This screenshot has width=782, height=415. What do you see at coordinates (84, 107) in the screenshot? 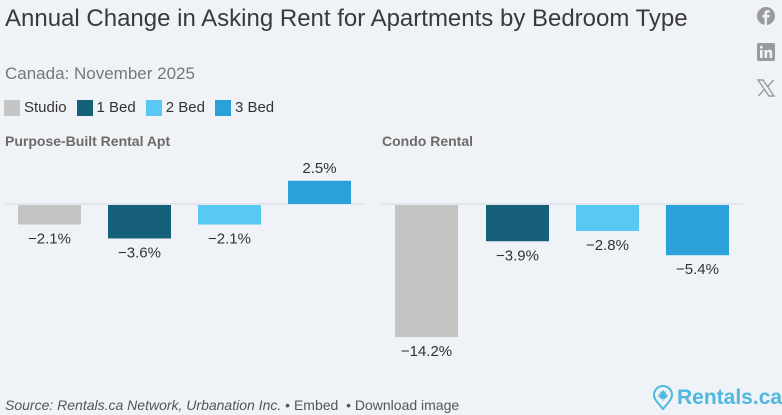
I see `legend-swatch-1-bed` at bounding box center [84, 107].